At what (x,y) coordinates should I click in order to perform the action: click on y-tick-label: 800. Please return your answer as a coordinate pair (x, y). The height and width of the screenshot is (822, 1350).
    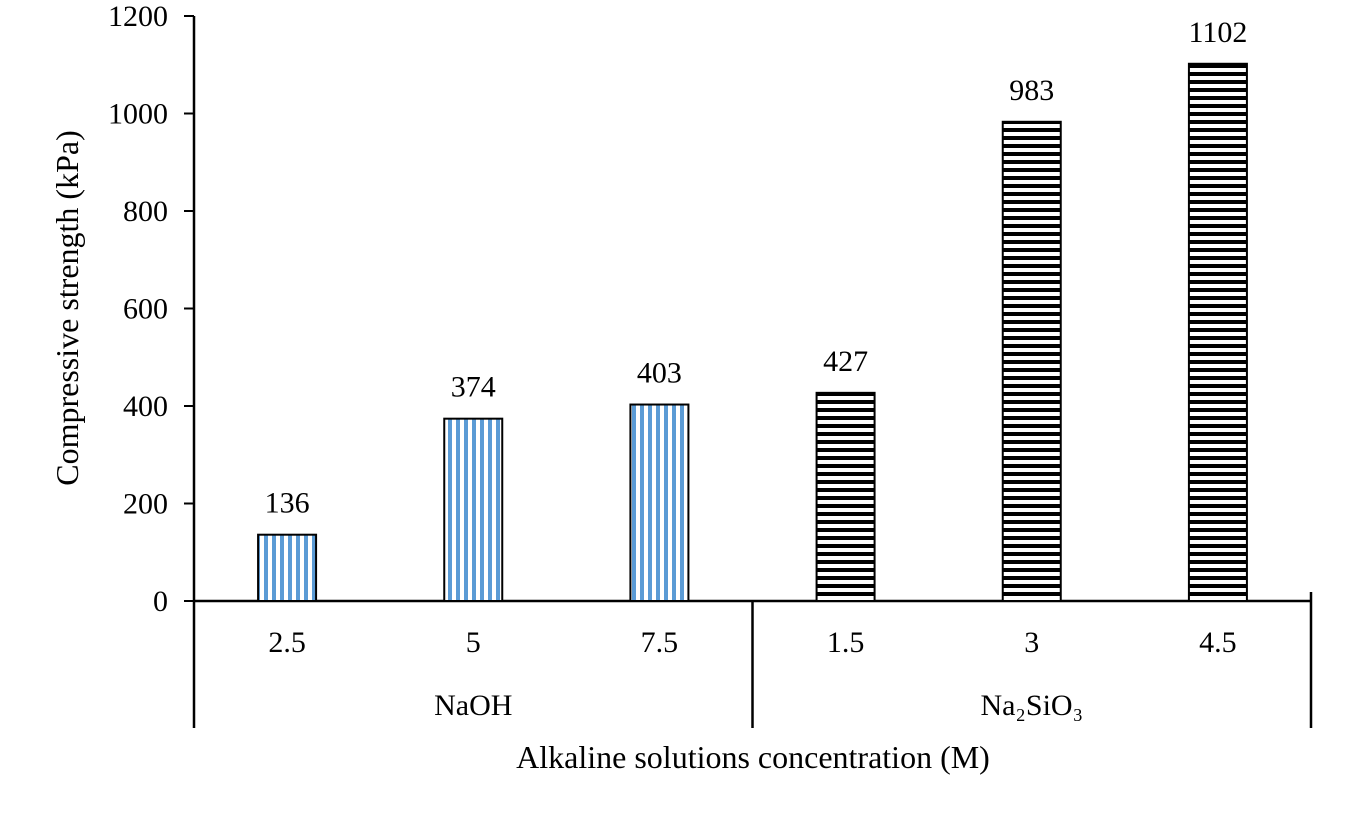
    Looking at the image, I should click on (145, 211).